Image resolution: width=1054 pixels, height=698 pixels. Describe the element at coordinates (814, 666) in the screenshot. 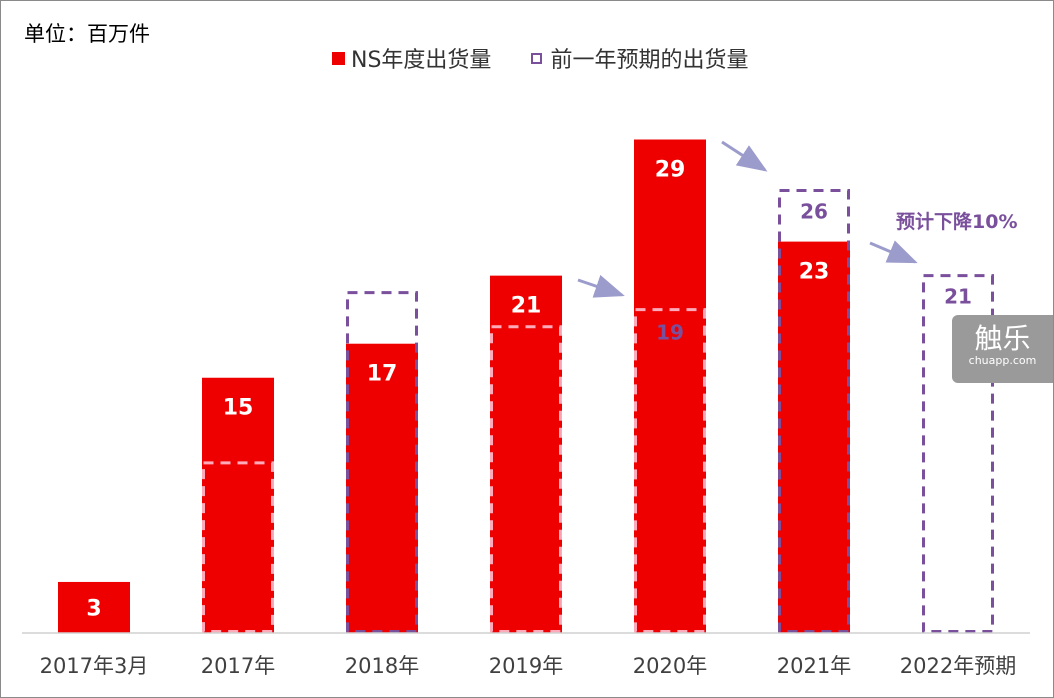

I see `x-tick-label-5: 2021年` at that location.